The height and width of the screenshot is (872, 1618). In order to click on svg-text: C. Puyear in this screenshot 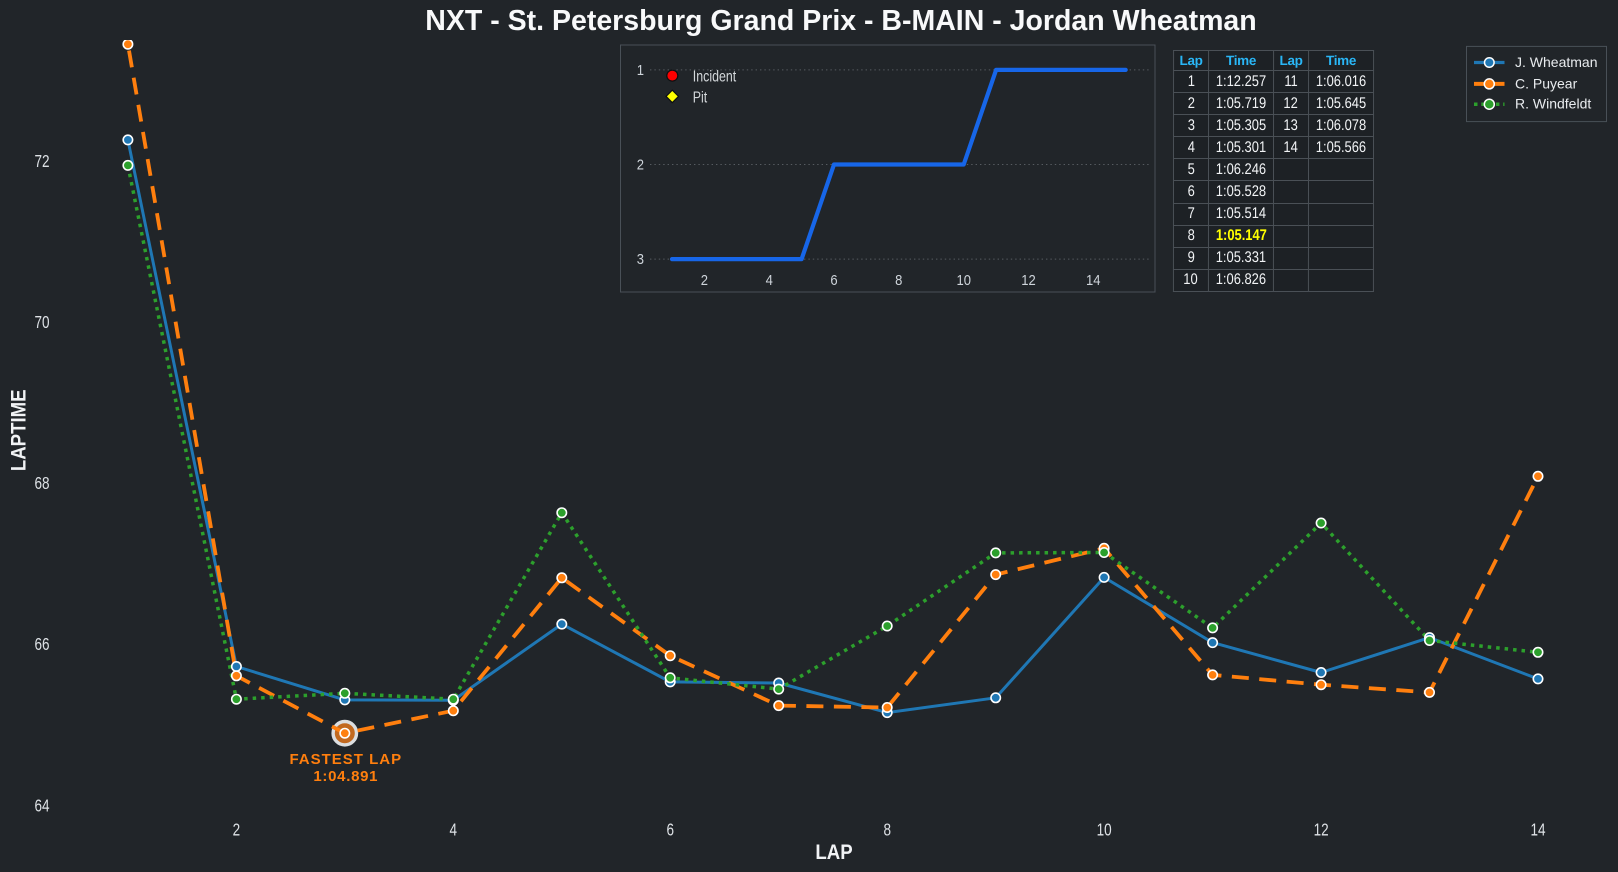, I will do `click(1546, 83)`.